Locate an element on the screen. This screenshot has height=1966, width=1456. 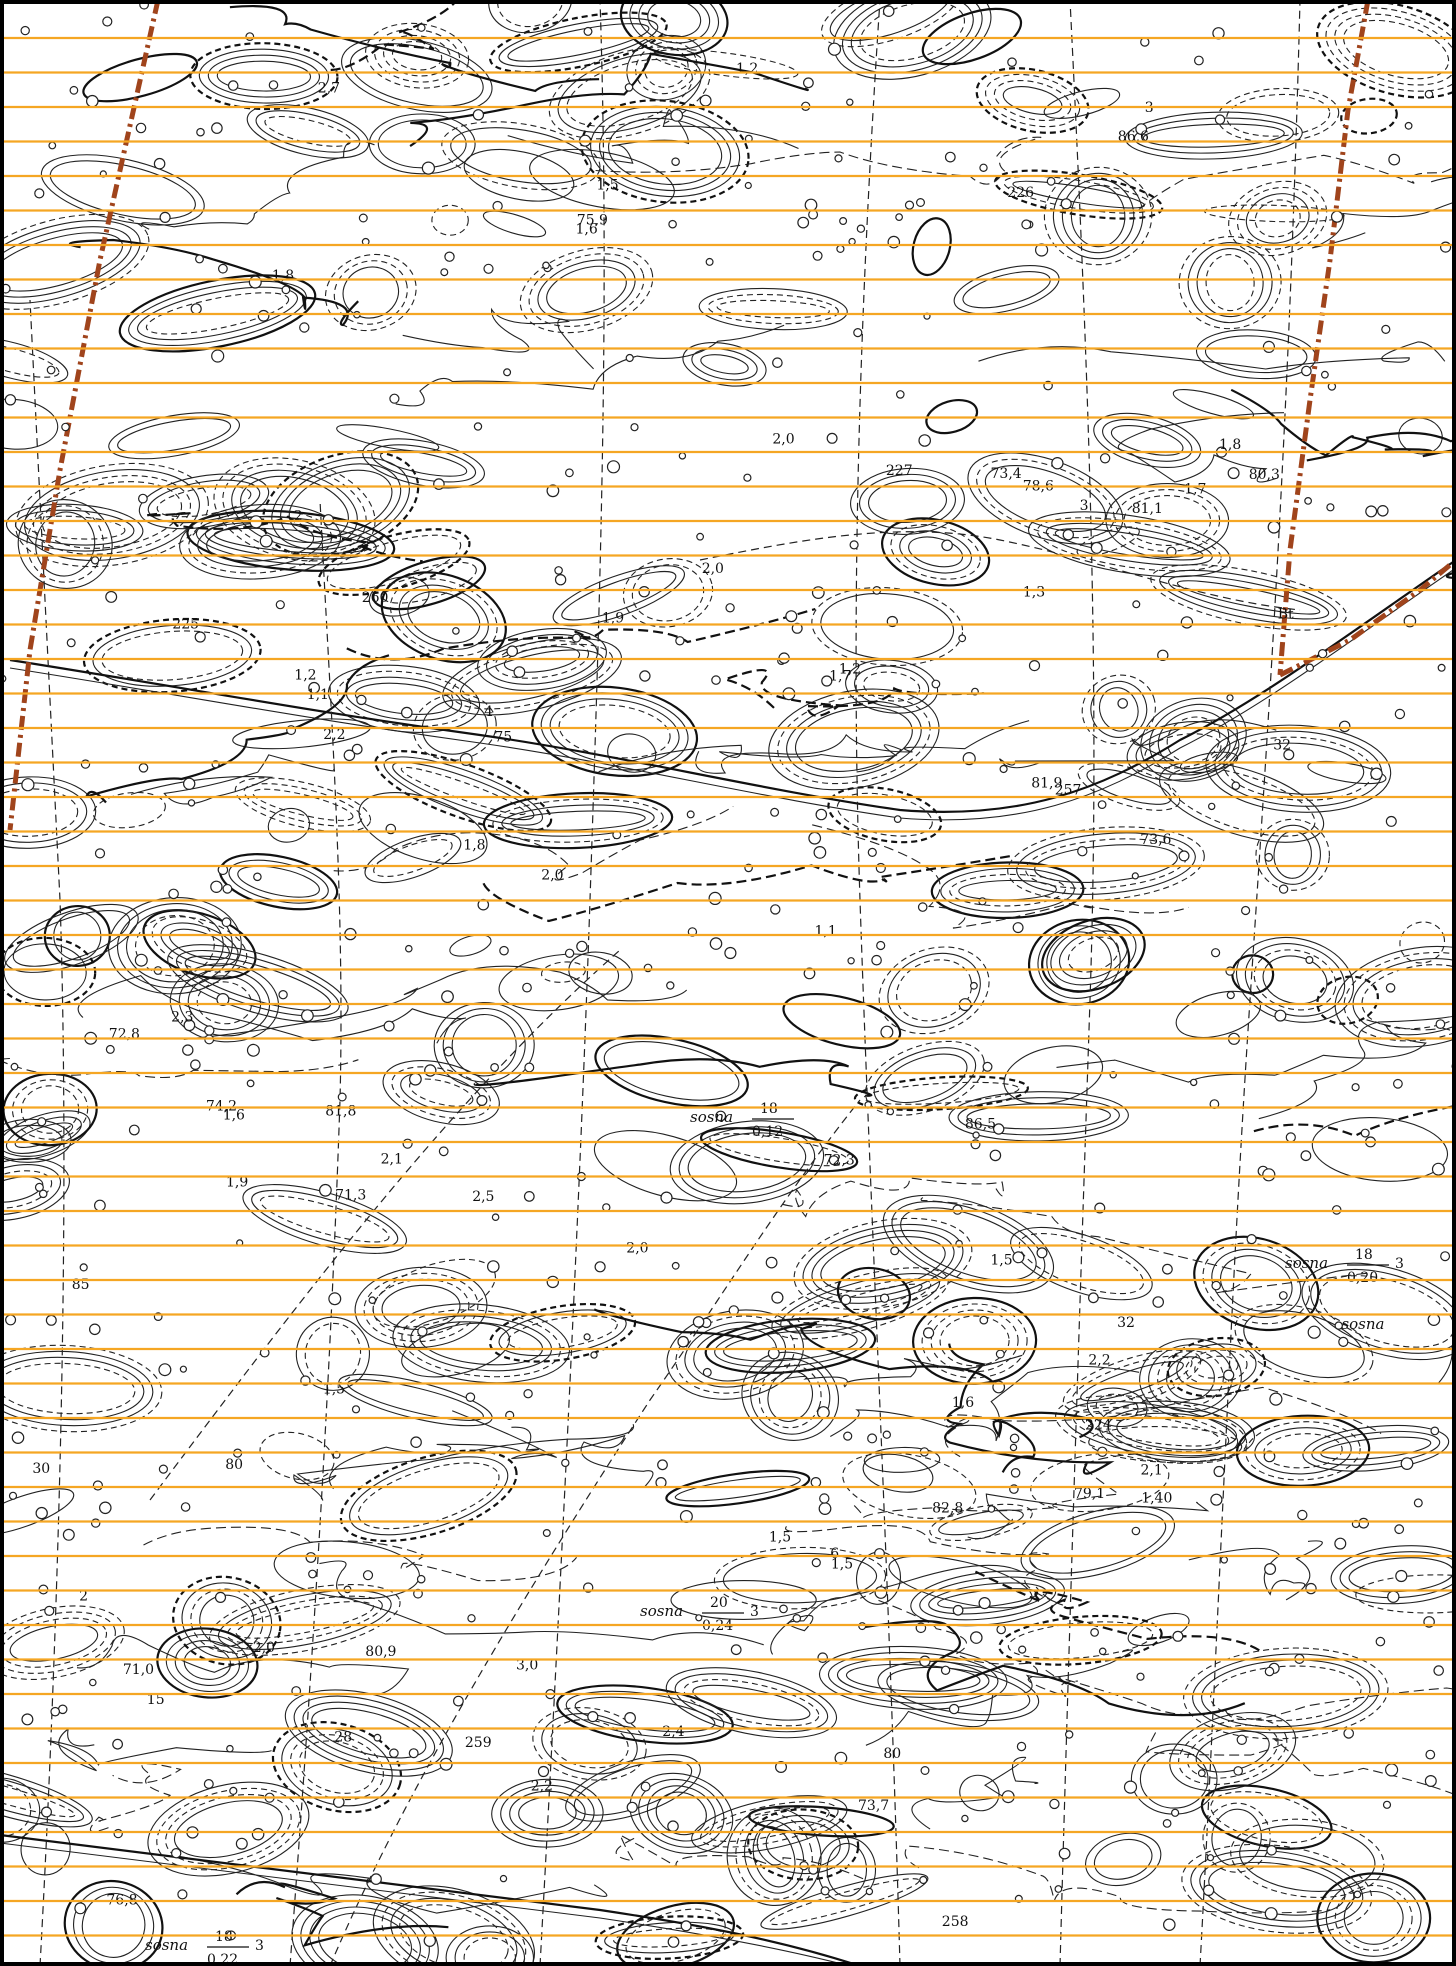
map-label: 226 is located at coordinates (1020, 193).